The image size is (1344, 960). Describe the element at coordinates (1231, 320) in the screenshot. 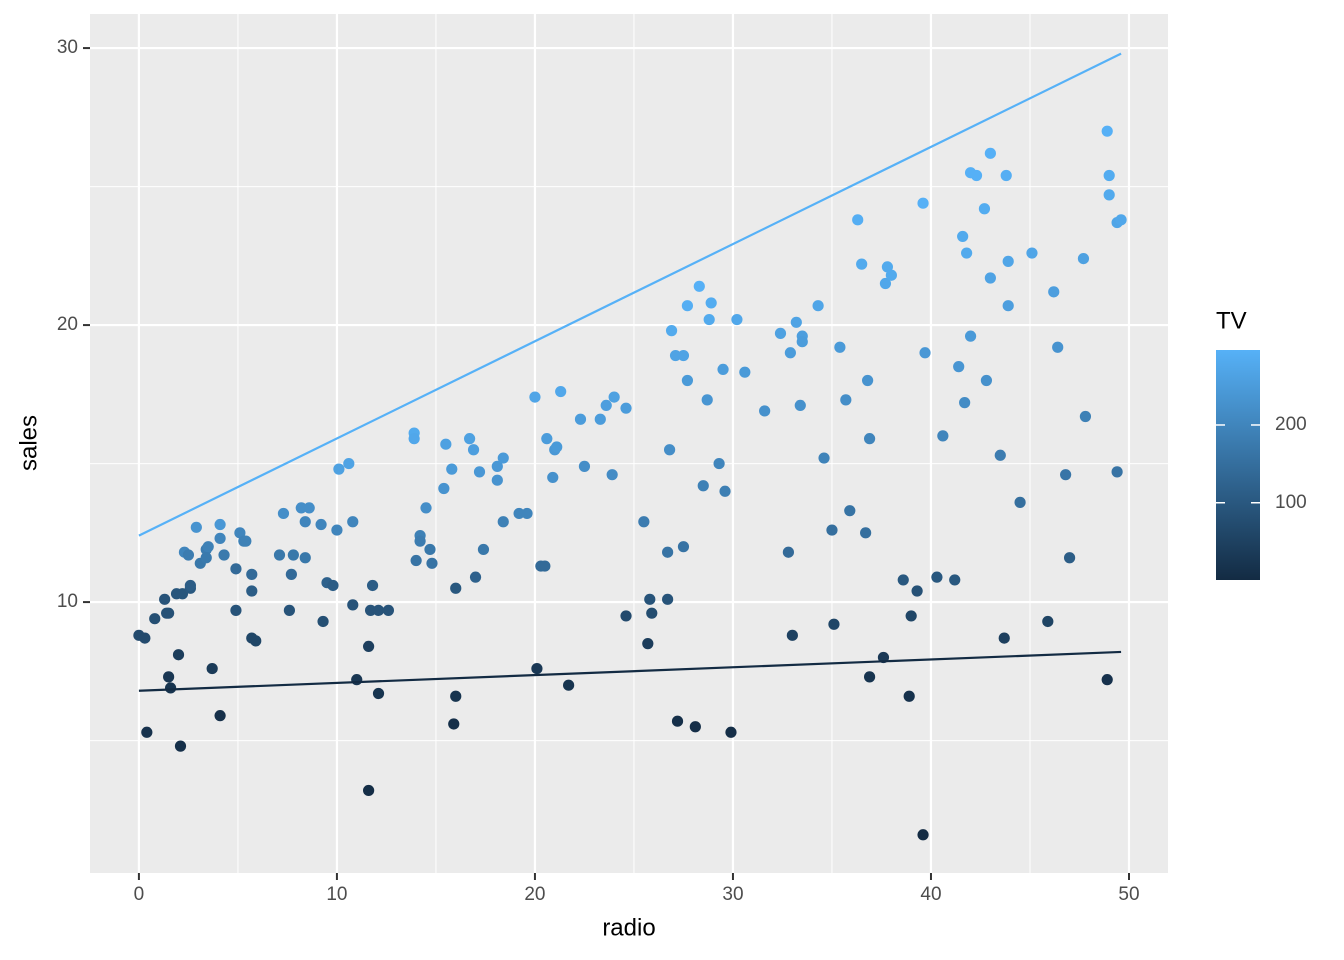

I see `legend-title: TV` at that location.